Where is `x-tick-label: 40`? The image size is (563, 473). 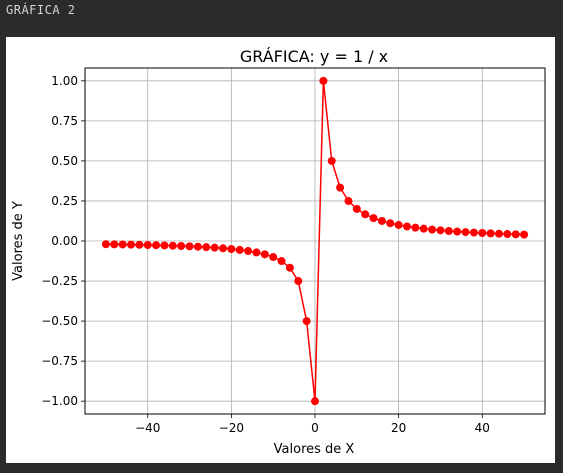
x-tick-label: 40 is located at coordinates (482, 428).